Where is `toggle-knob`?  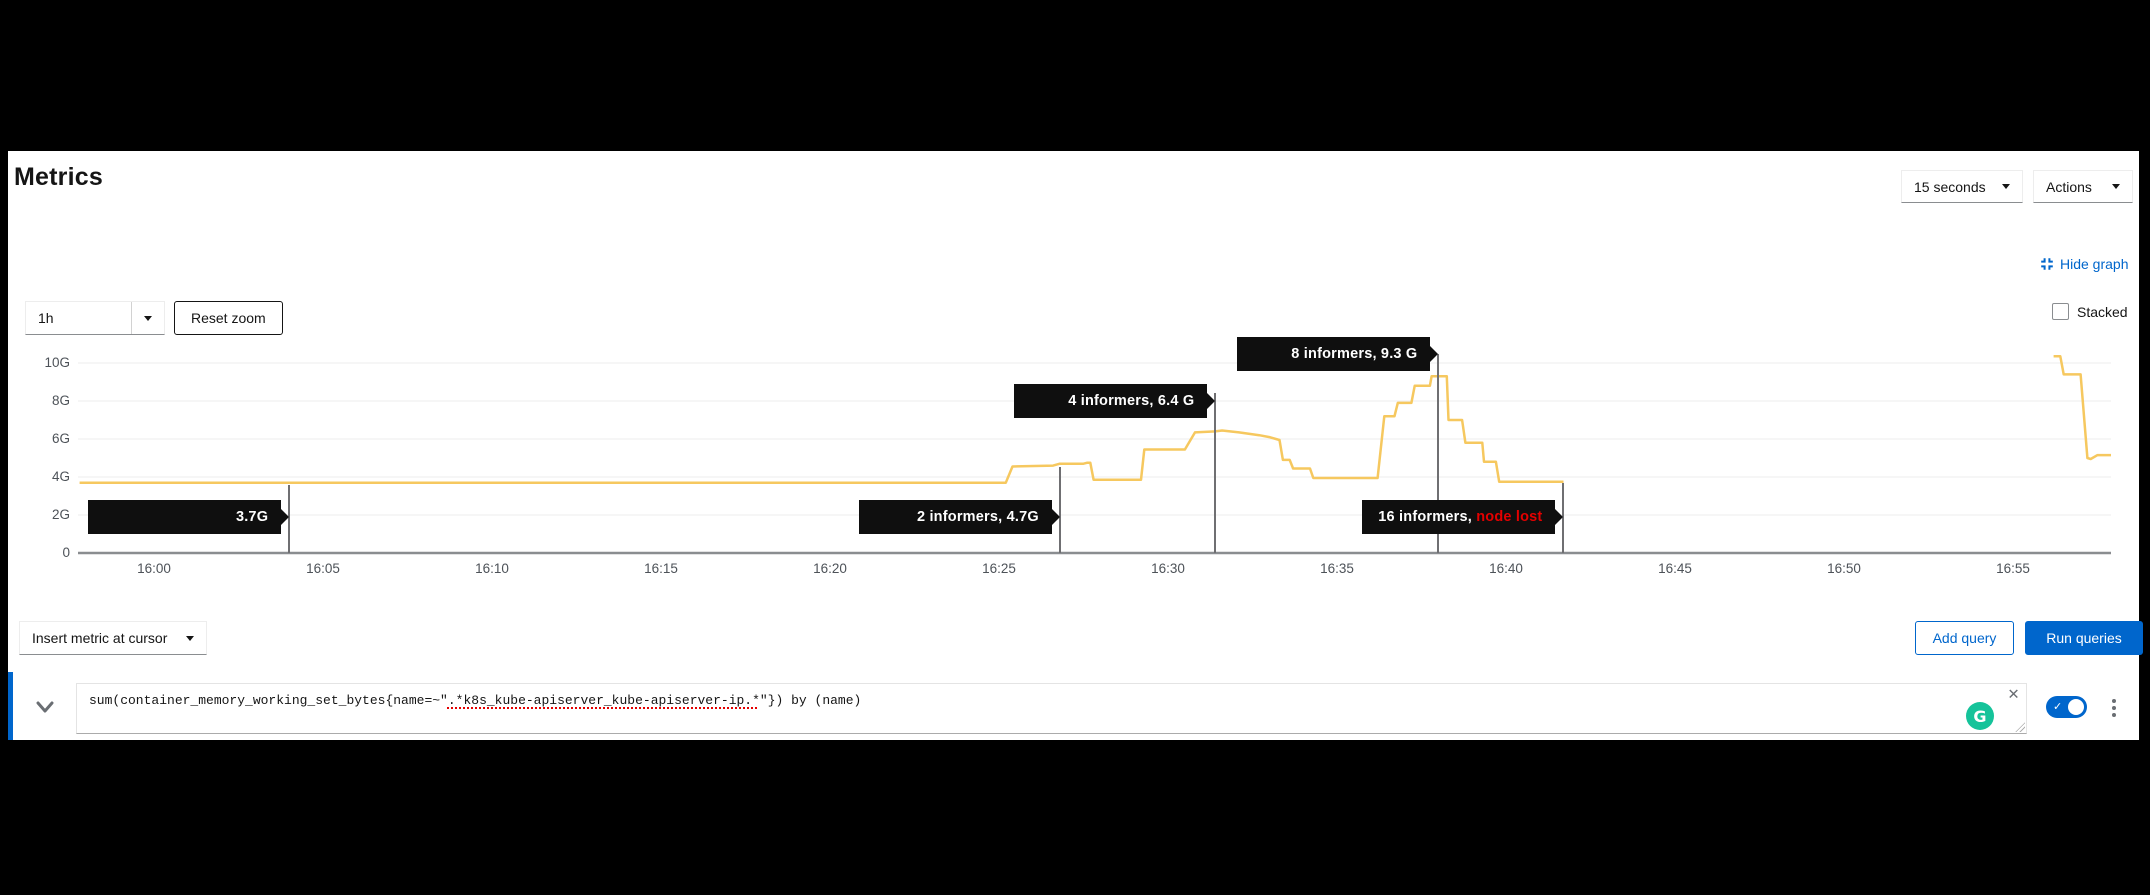
toggle-knob is located at coordinates (2076, 707).